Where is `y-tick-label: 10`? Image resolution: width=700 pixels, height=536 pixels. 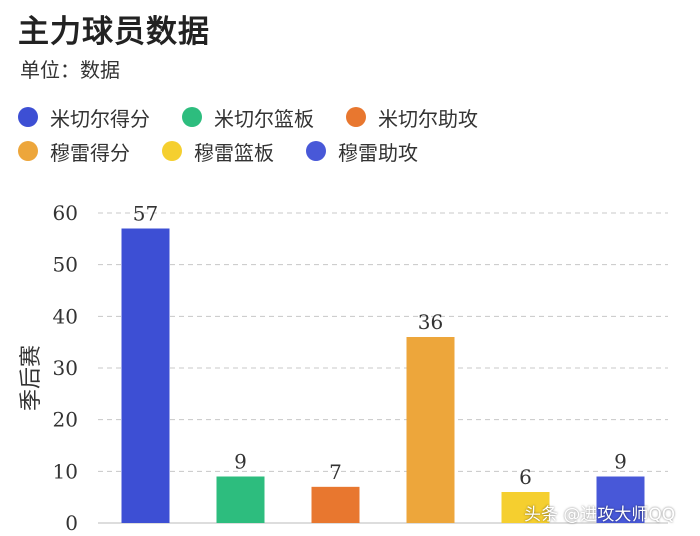 y-tick-label: 10 is located at coordinates (65, 471).